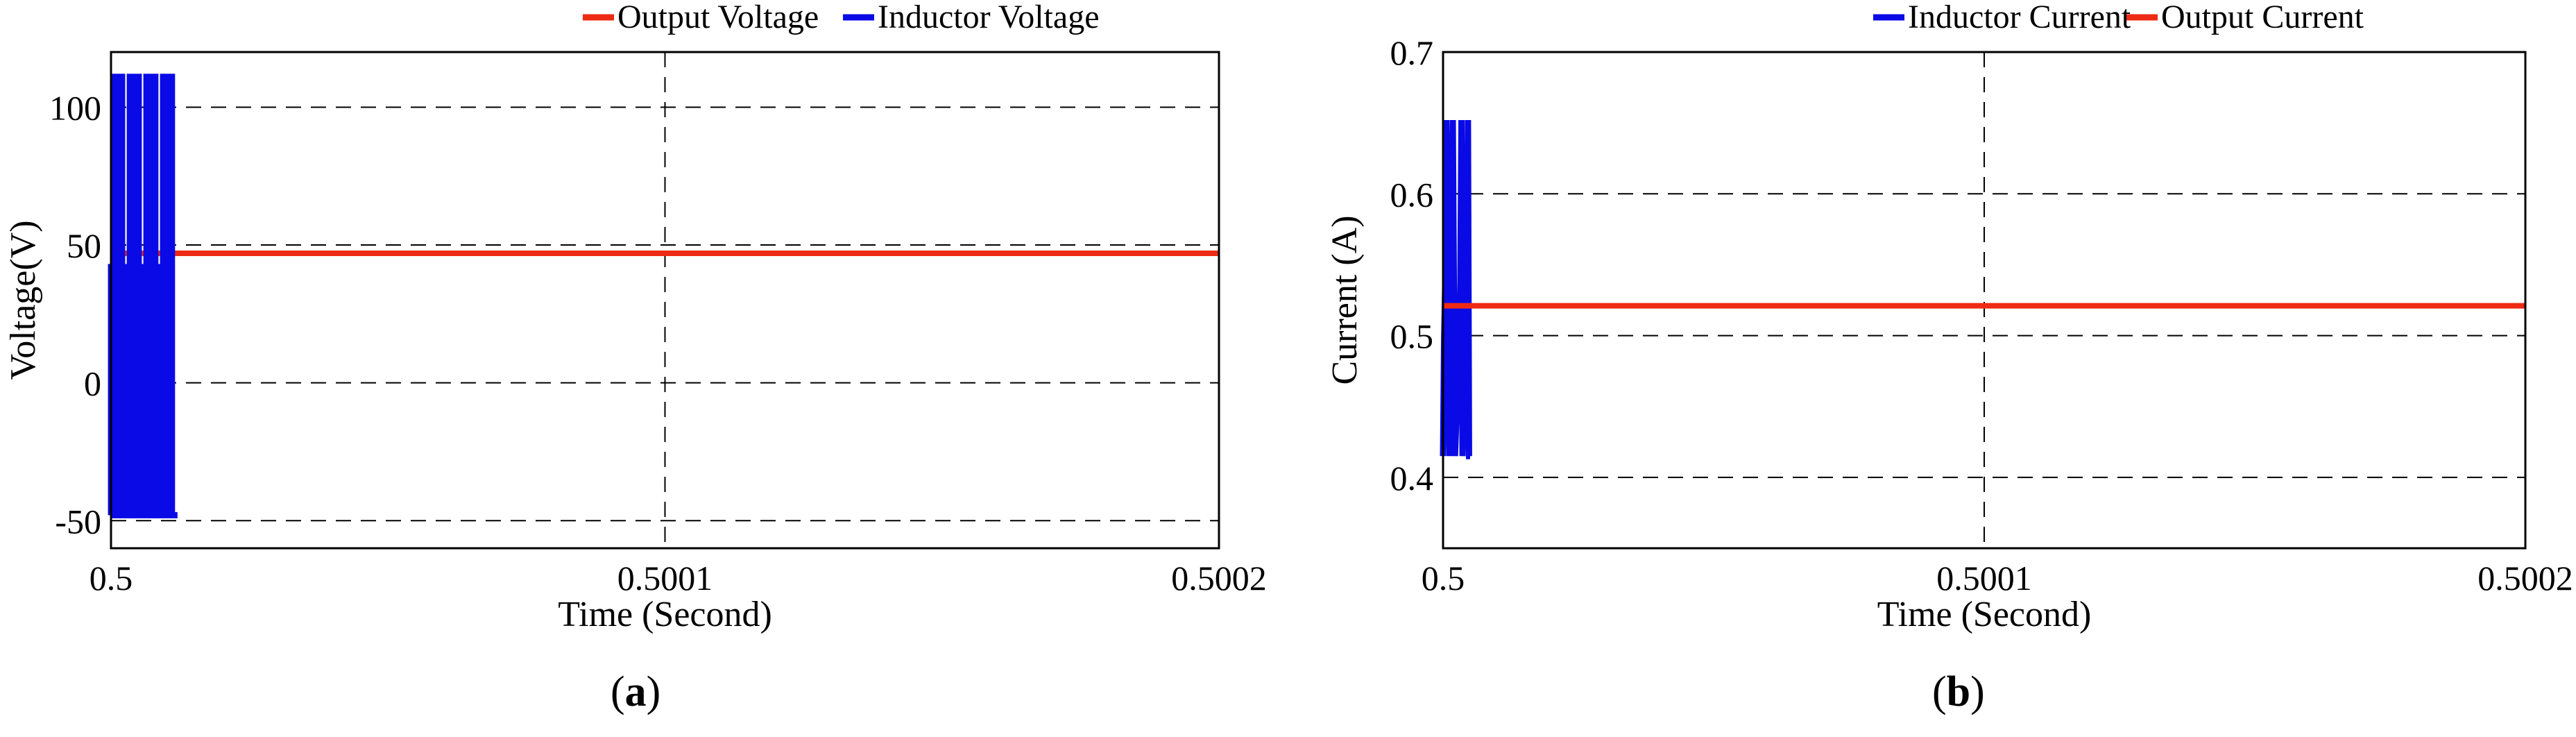  Describe the element at coordinates (2019, 18) in the screenshot. I see `legend-label: Inductor Current` at that location.